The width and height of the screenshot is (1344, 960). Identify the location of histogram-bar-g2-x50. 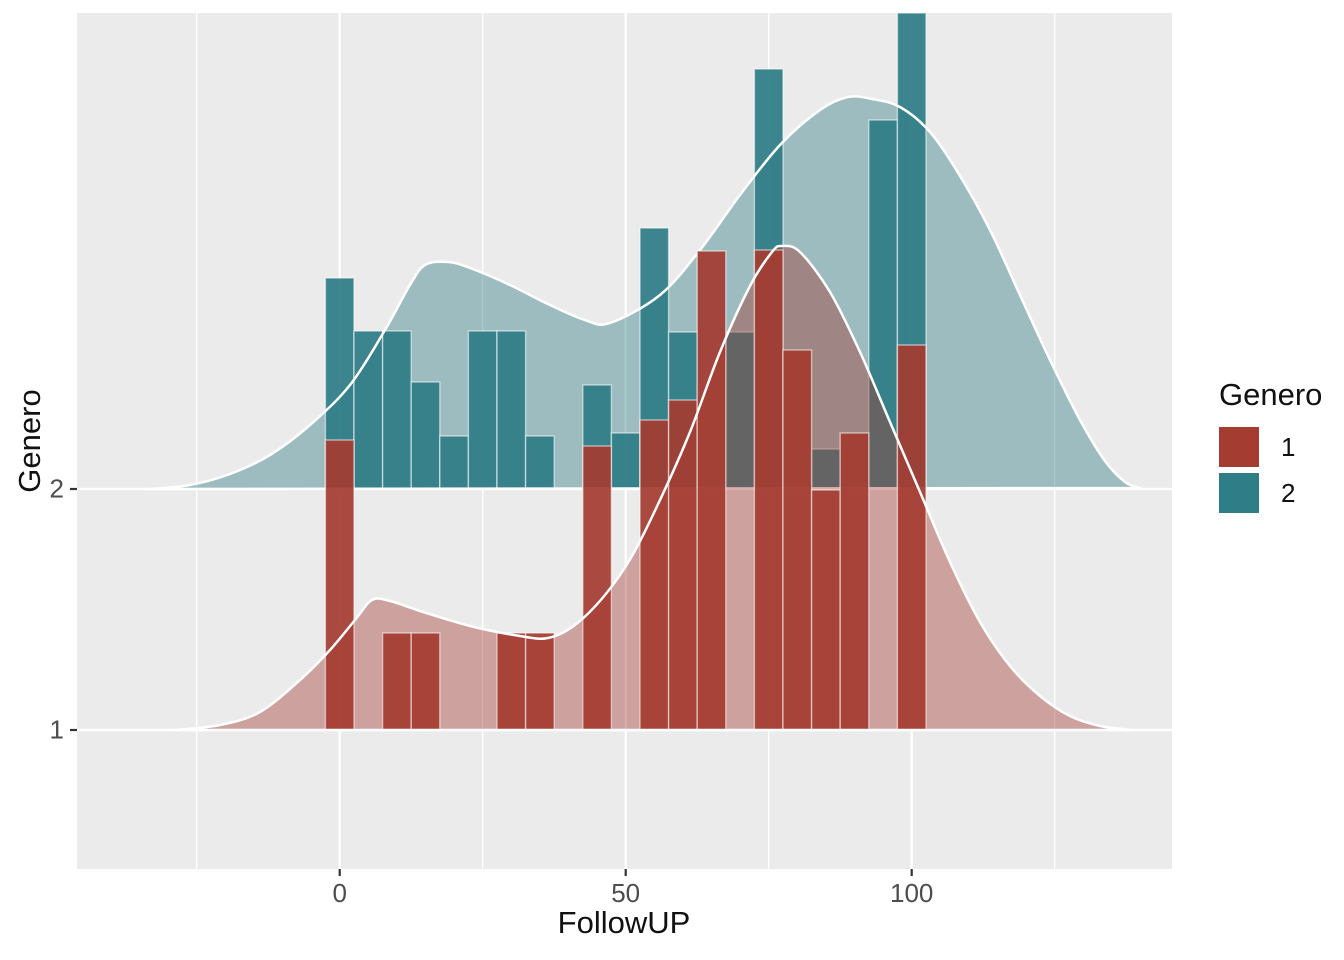
(625, 461).